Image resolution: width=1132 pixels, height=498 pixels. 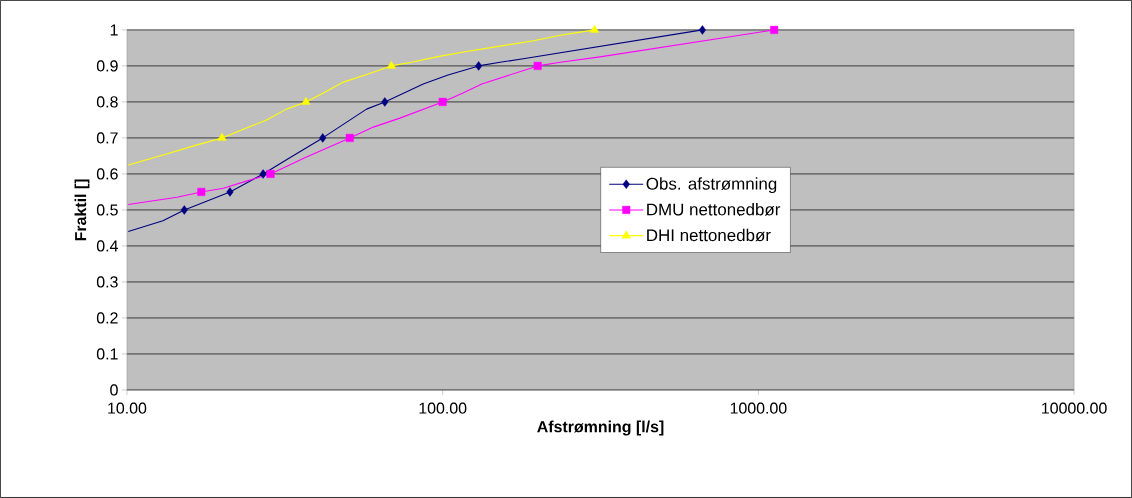 I want to click on legend-label: DHI nettonedbør, so click(x=709, y=235).